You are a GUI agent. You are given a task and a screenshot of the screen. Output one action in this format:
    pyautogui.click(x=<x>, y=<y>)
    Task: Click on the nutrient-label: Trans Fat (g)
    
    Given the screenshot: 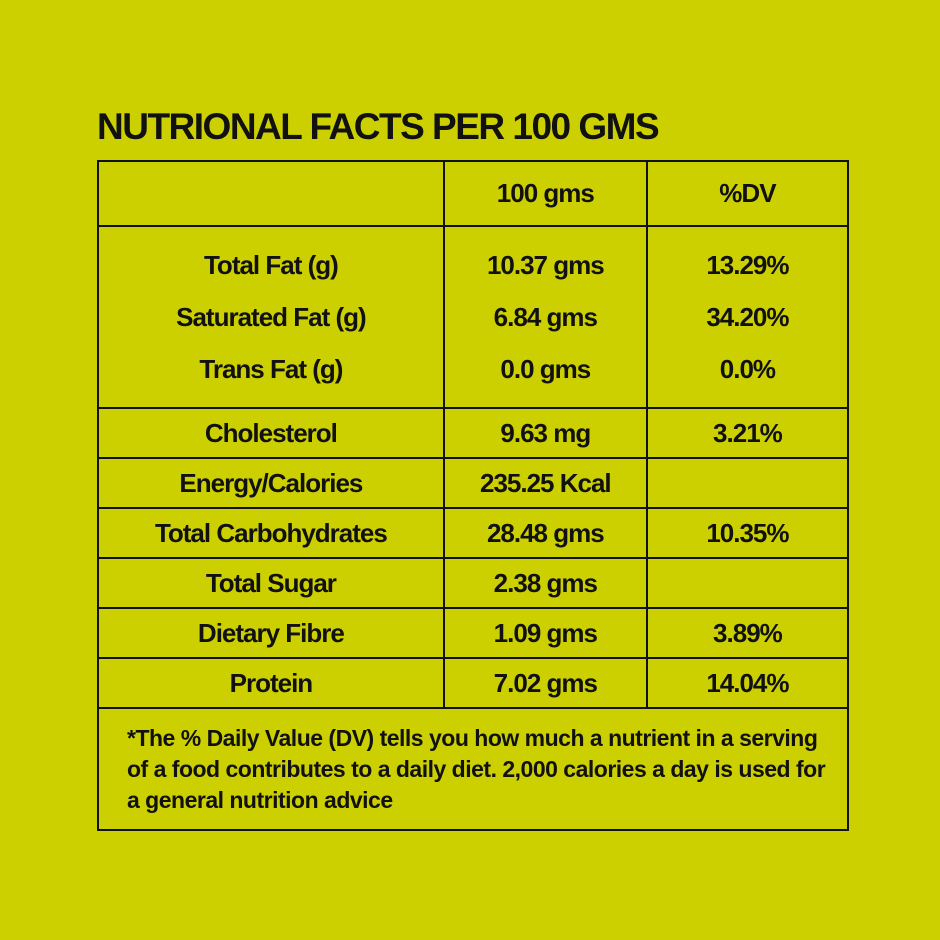 What is the action you would take?
    pyautogui.click(x=271, y=369)
    